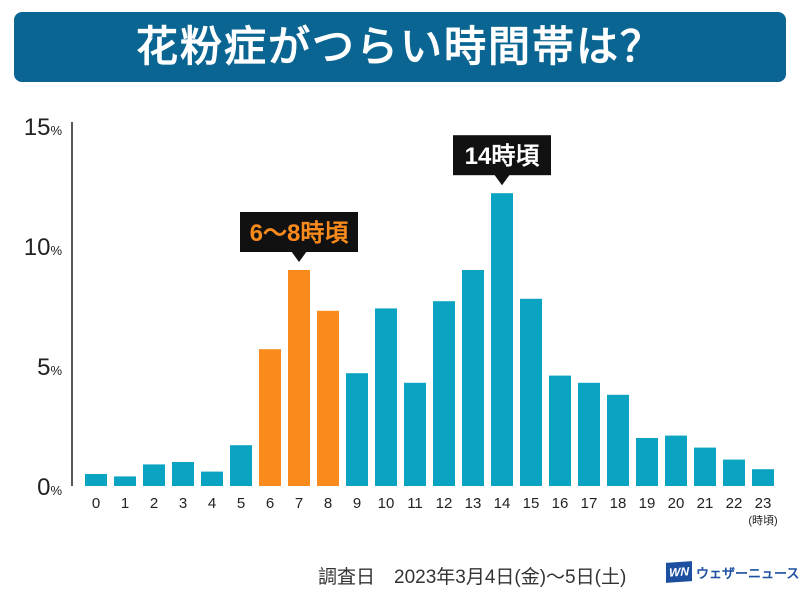 Image resolution: width=800 pixels, height=600 pixels. What do you see at coordinates (357, 503) in the screenshot?
I see `x-tick-label: 9` at bounding box center [357, 503].